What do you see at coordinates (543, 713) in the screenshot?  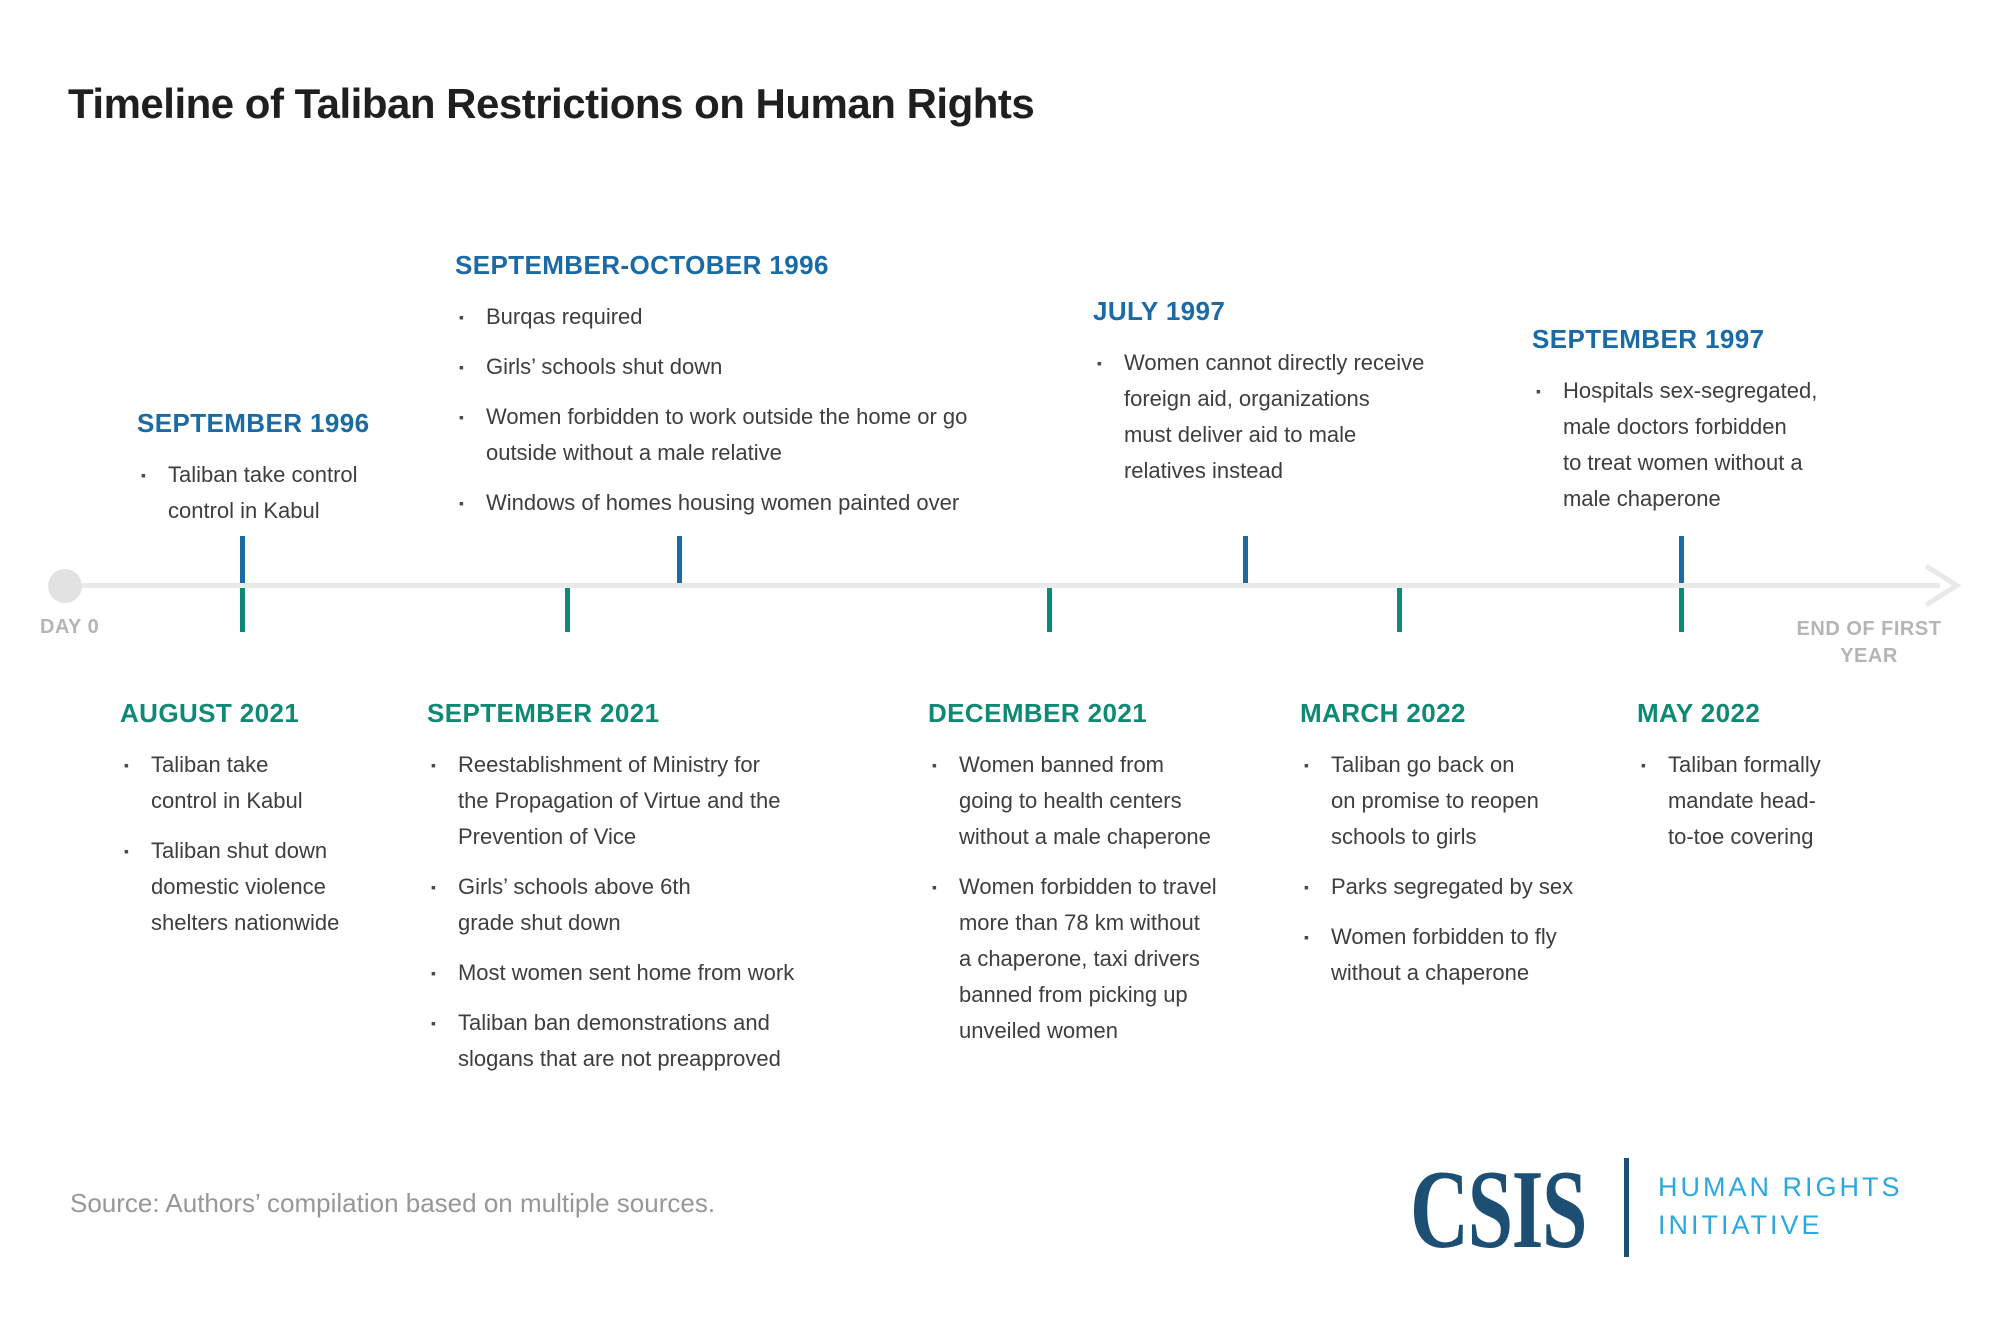 I see `event-date-label: SEPTEMBER 2021` at bounding box center [543, 713].